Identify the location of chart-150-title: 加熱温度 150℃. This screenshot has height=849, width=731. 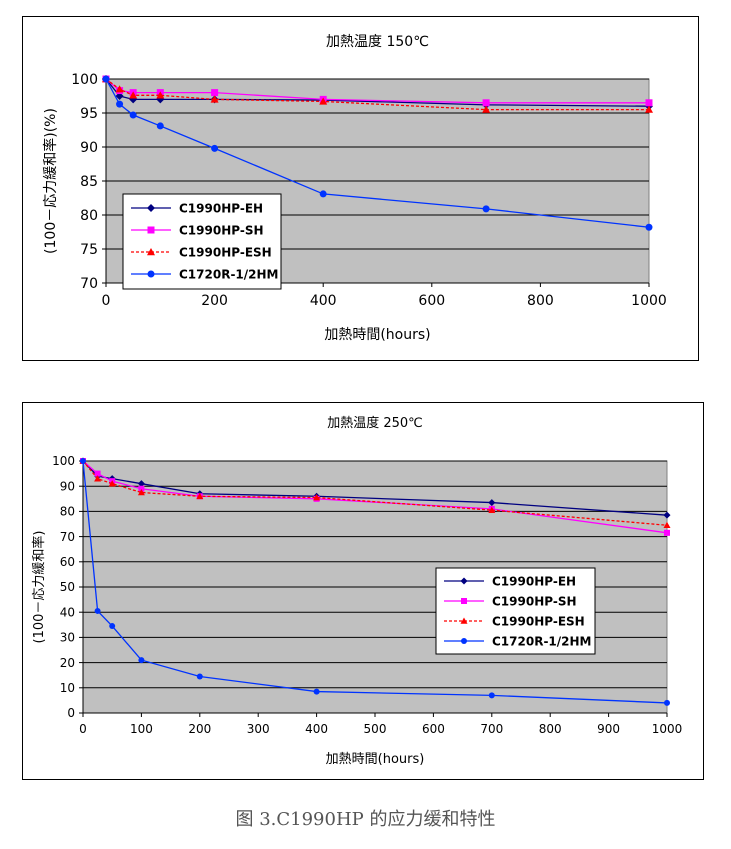
(377, 42).